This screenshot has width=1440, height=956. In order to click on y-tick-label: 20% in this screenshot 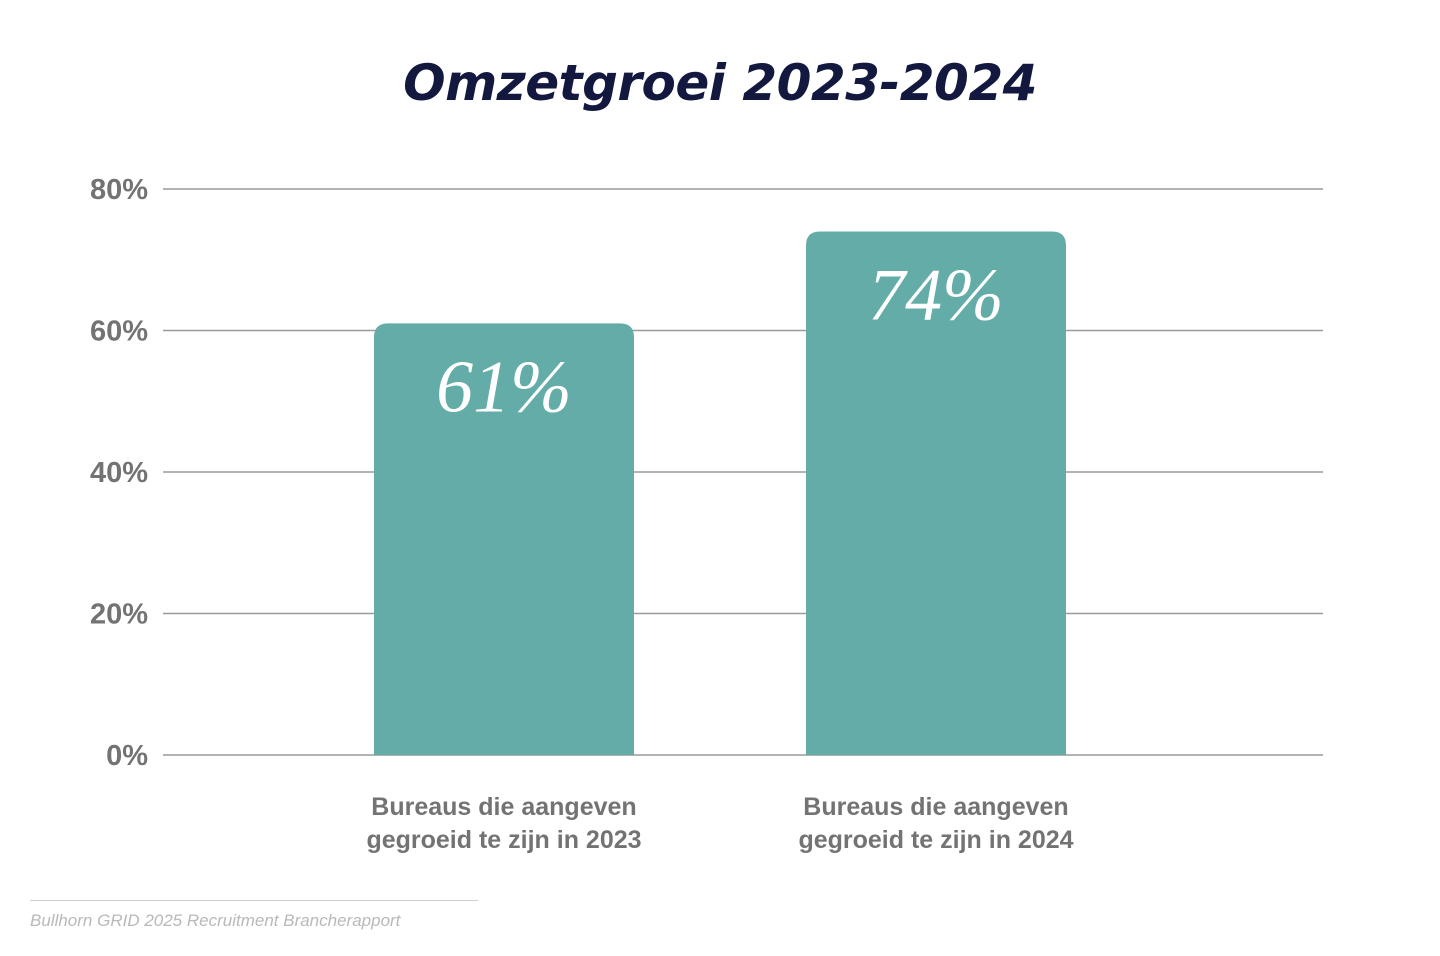, I will do `click(119, 615)`.